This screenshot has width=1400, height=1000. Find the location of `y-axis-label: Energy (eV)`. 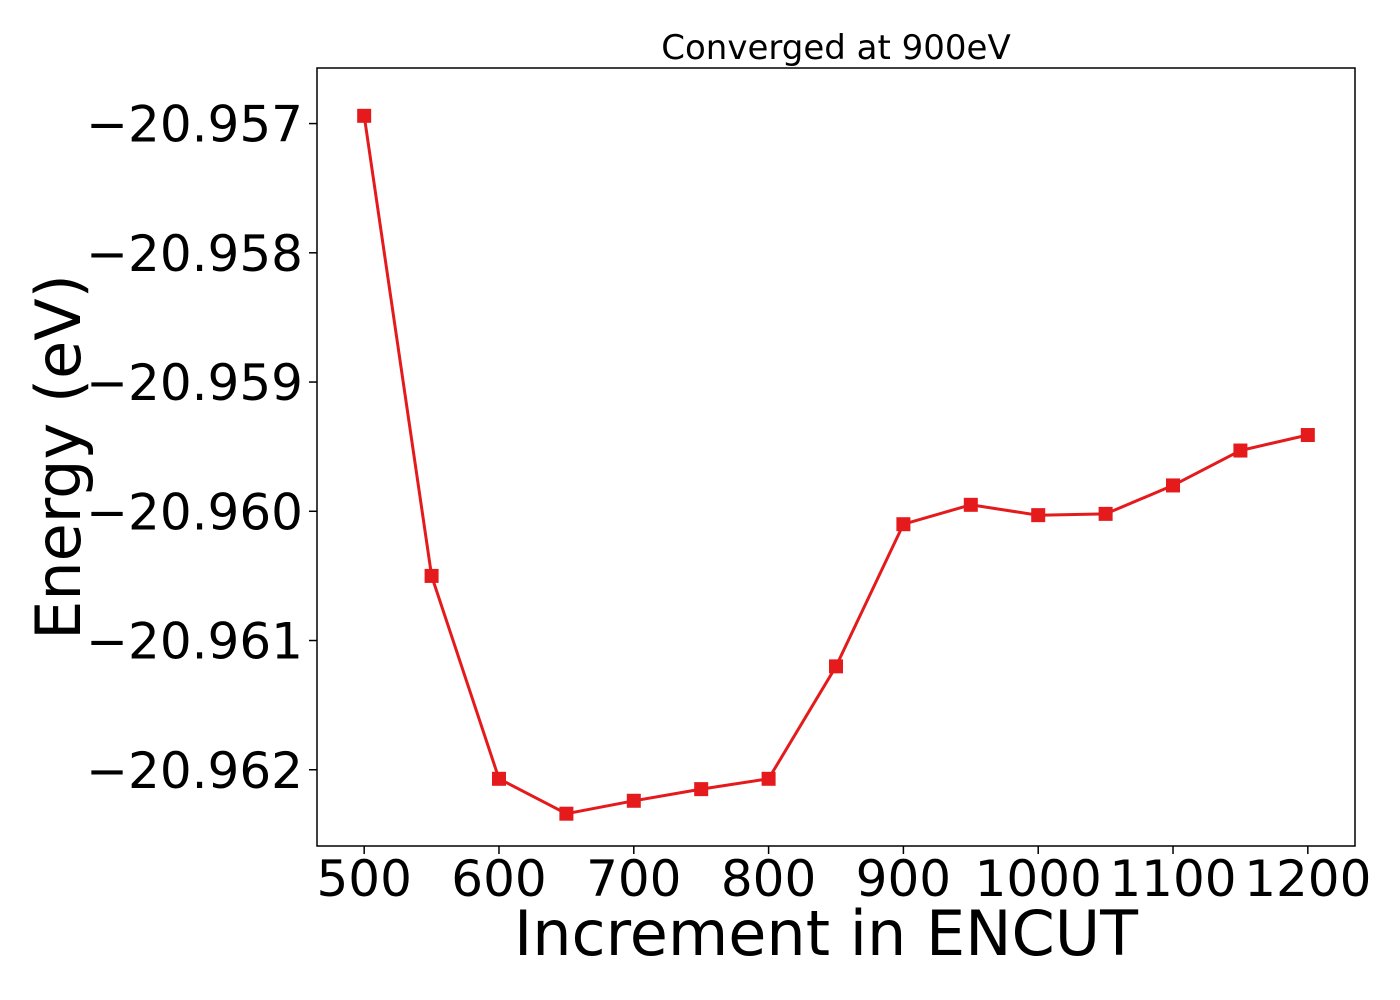

y-axis-label: Energy (eV) is located at coordinates (58, 457).